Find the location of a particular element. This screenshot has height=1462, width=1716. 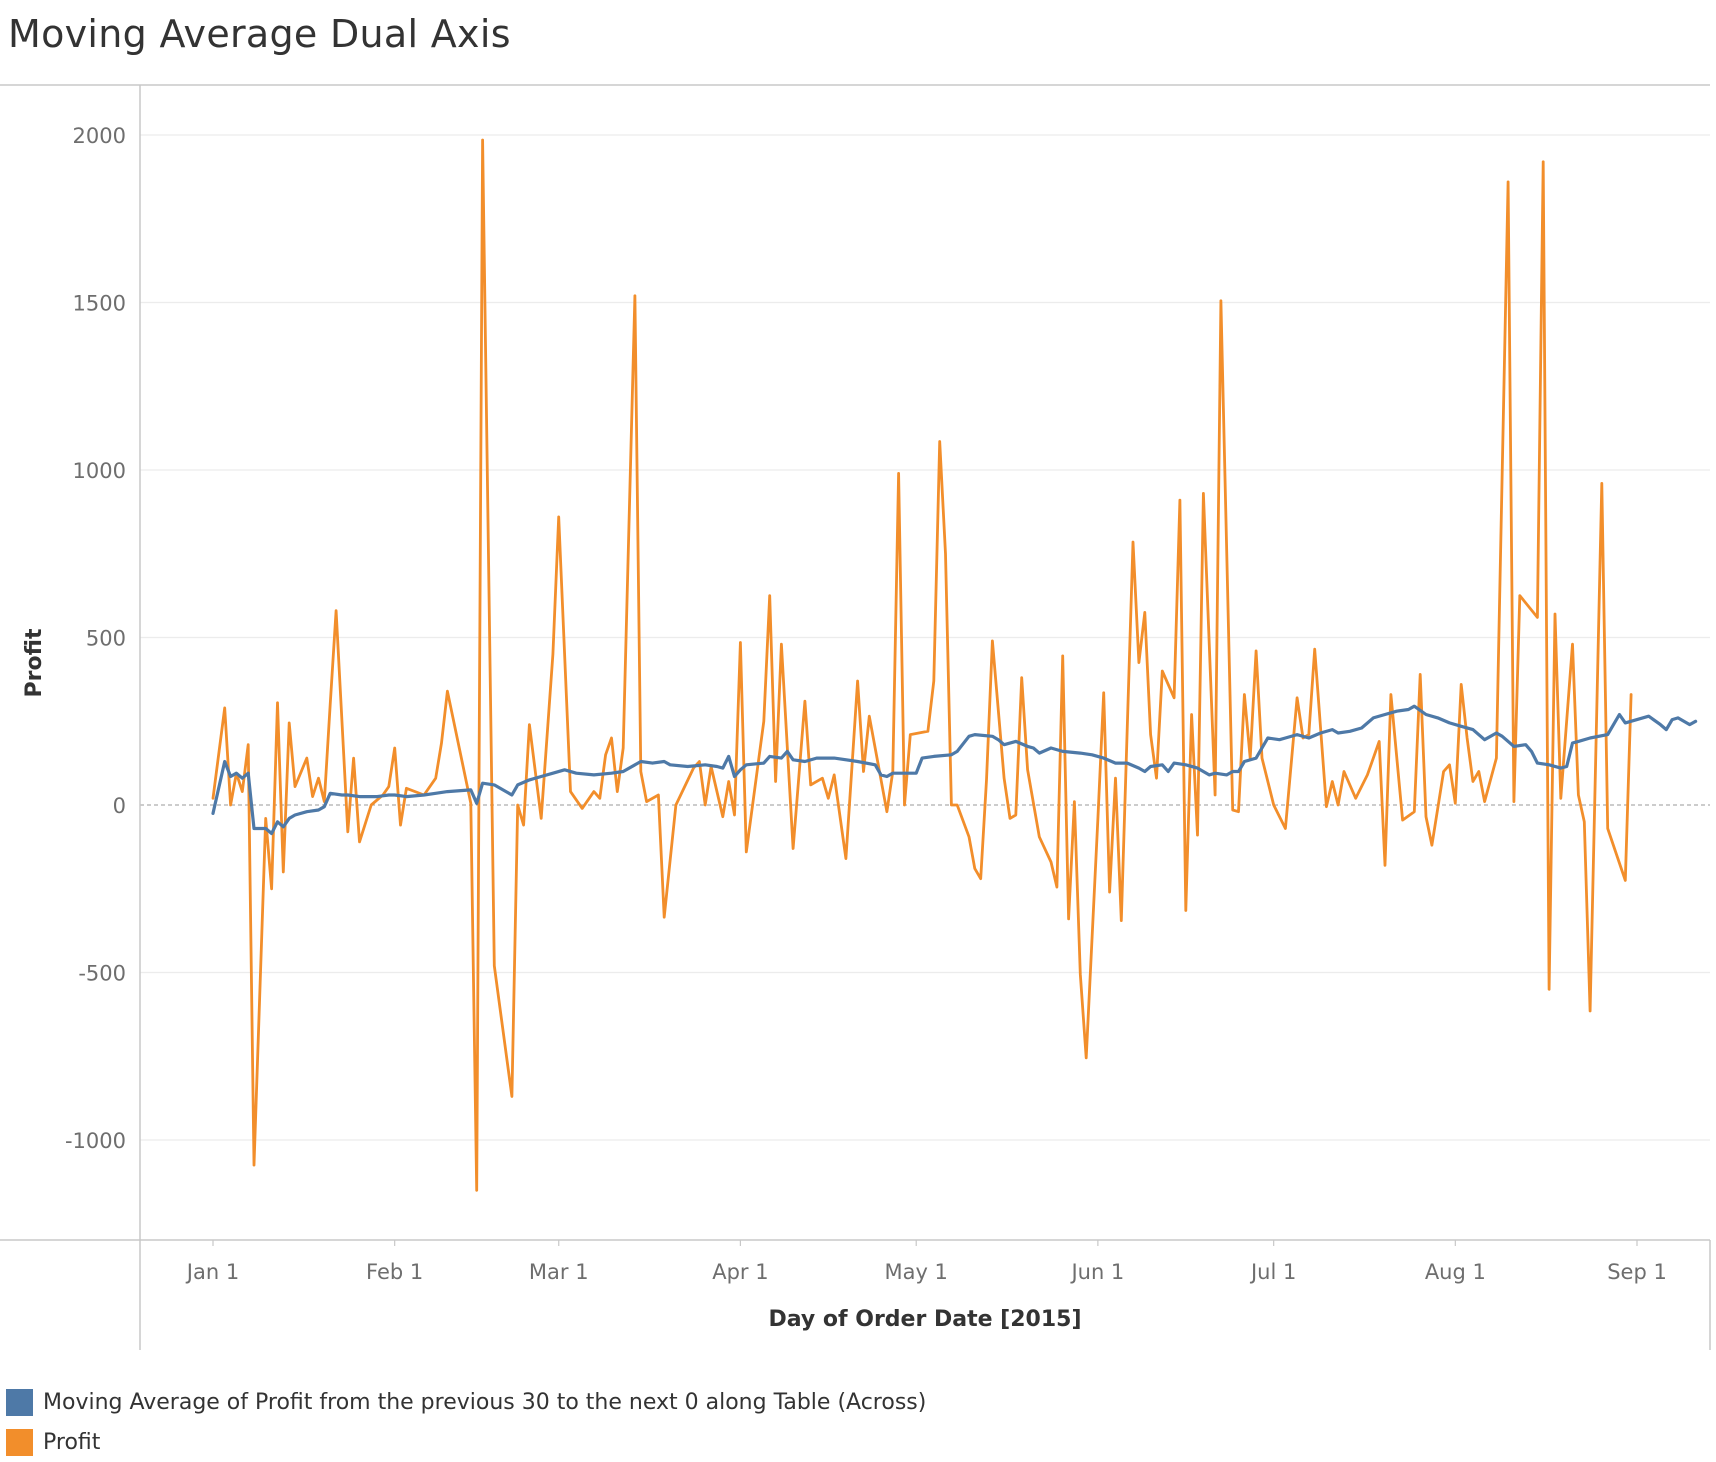

page-title: Moving Average Dual Axis is located at coordinates (259, 34).